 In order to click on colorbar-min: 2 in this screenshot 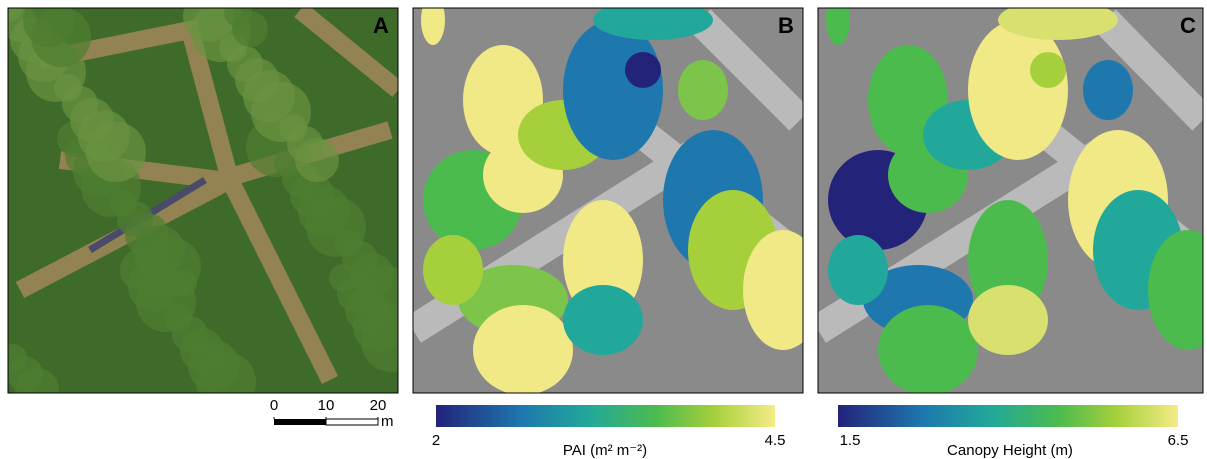, I will do `click(436, 440)`.